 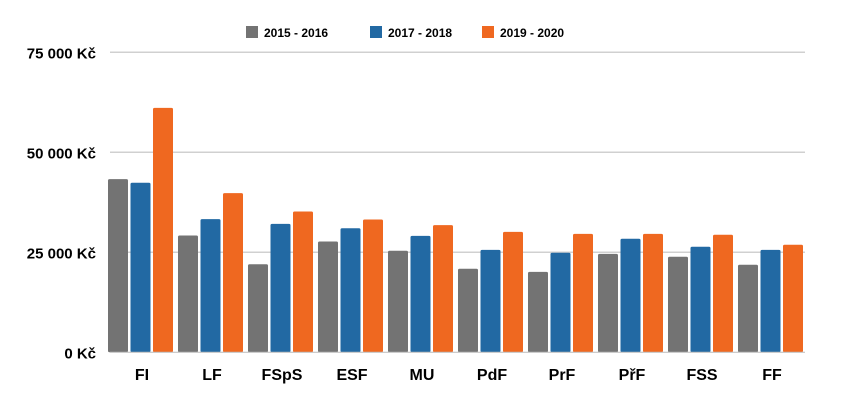 What do you see at coordinates (653, 293) in the screenshot?
I see `bar-PřF-2` at bounding box center [653, 293].